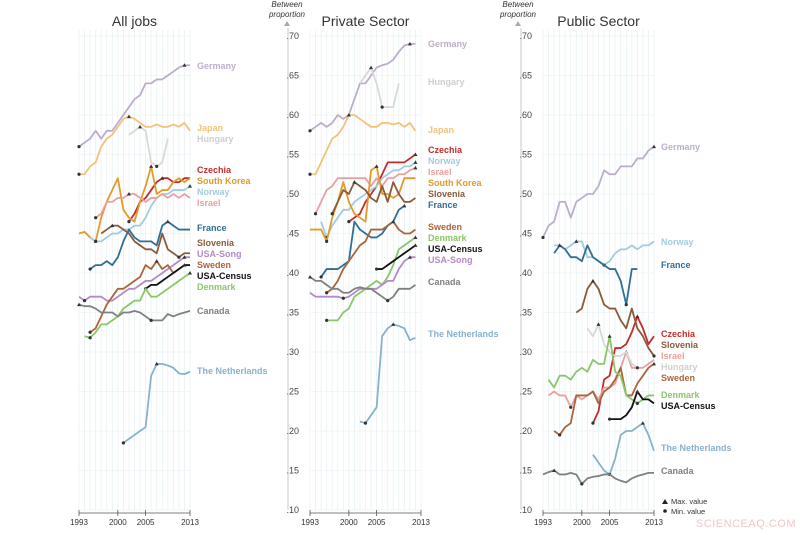 The image size is (800, 535). I want to click on series-slovenia: Slovenia, so click(167, 241).